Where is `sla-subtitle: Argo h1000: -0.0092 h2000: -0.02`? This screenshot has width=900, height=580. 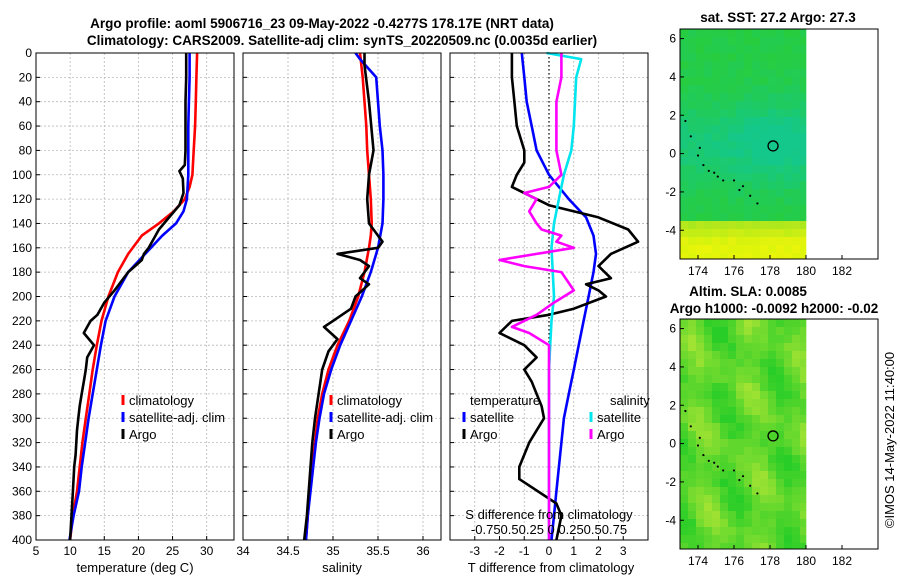 sla-subtitle: Argo h1000: -0.0092 h2000: -0.02 is located at coordinates (774, 308).